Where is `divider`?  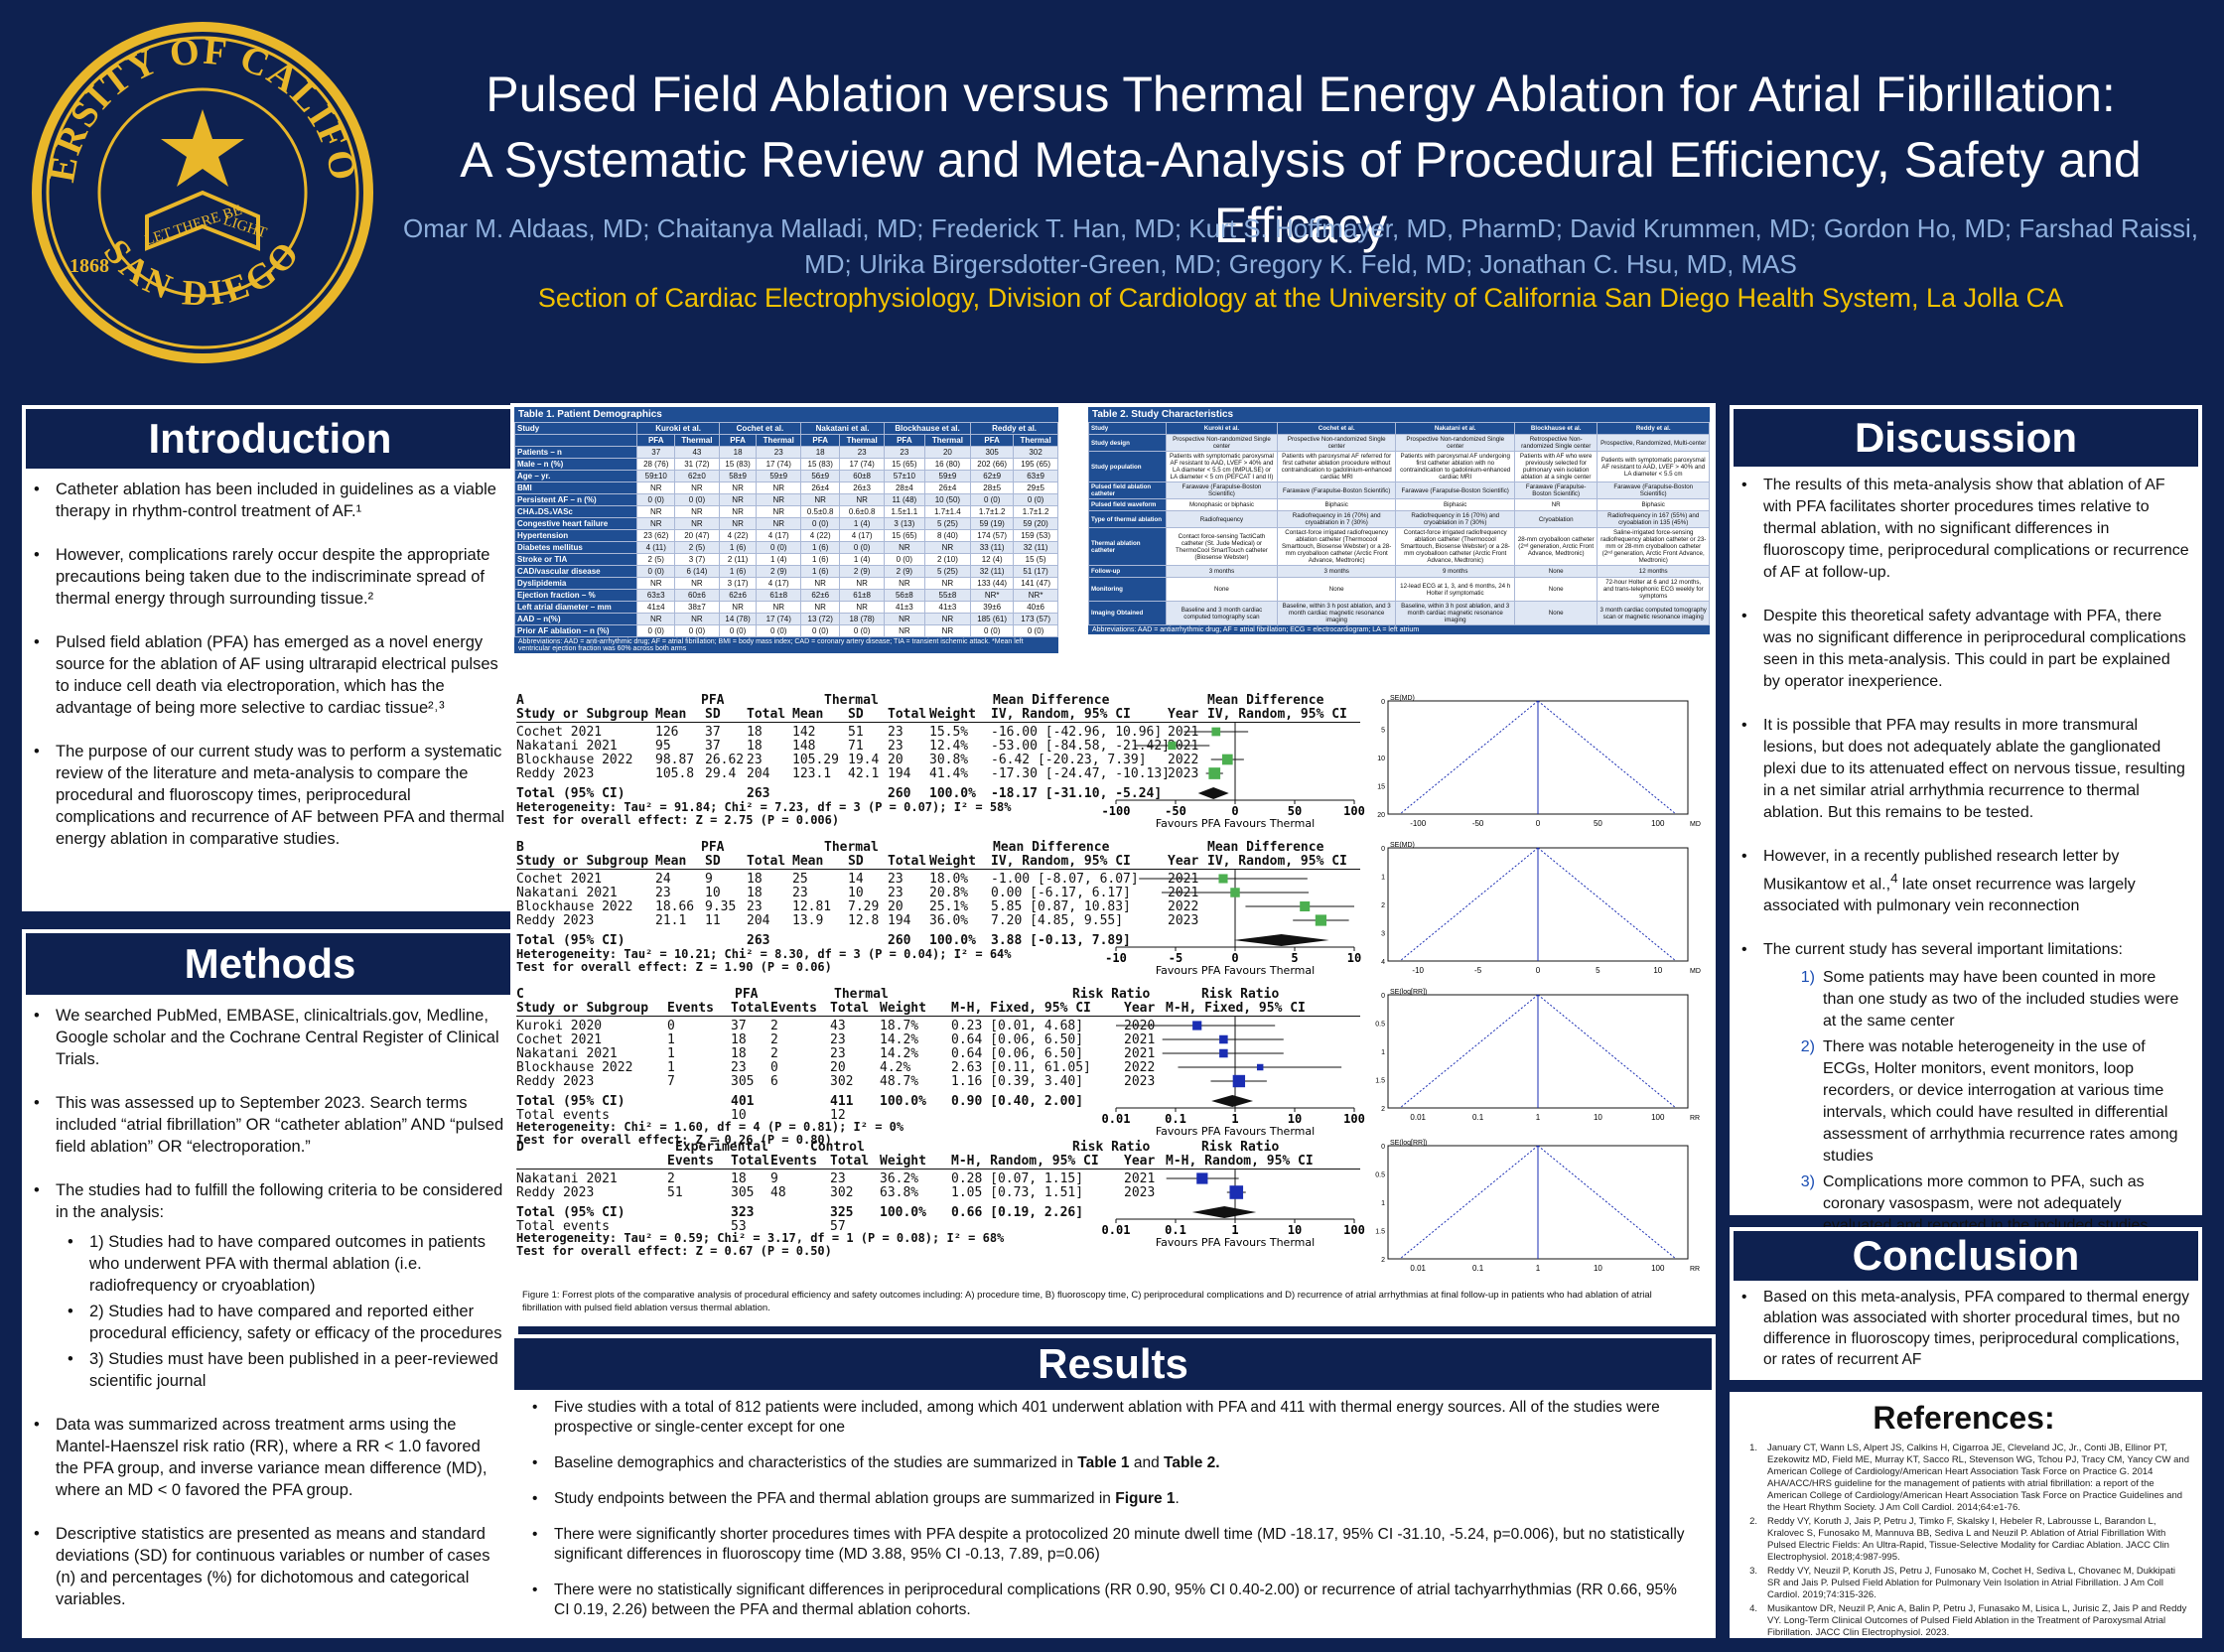
divider is located at coordinates (938, 1017).